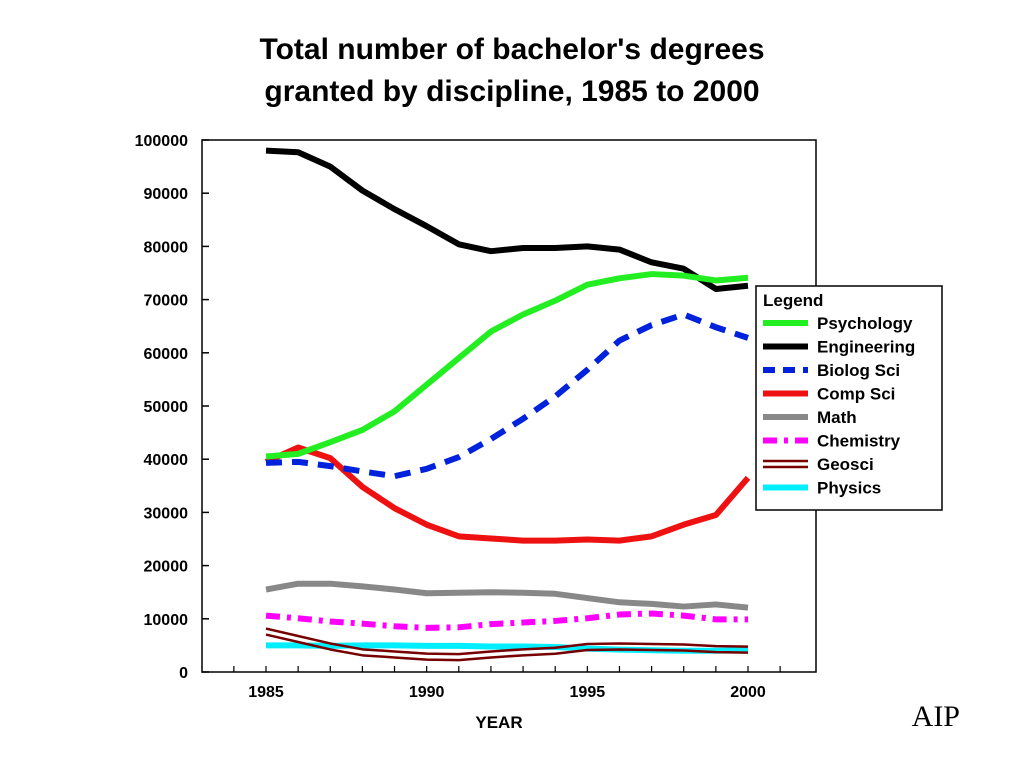 Image resolution: width=1024 pixels, height=768 pixels. I want to click on y-tick-label: 20000, so click(166, 567).